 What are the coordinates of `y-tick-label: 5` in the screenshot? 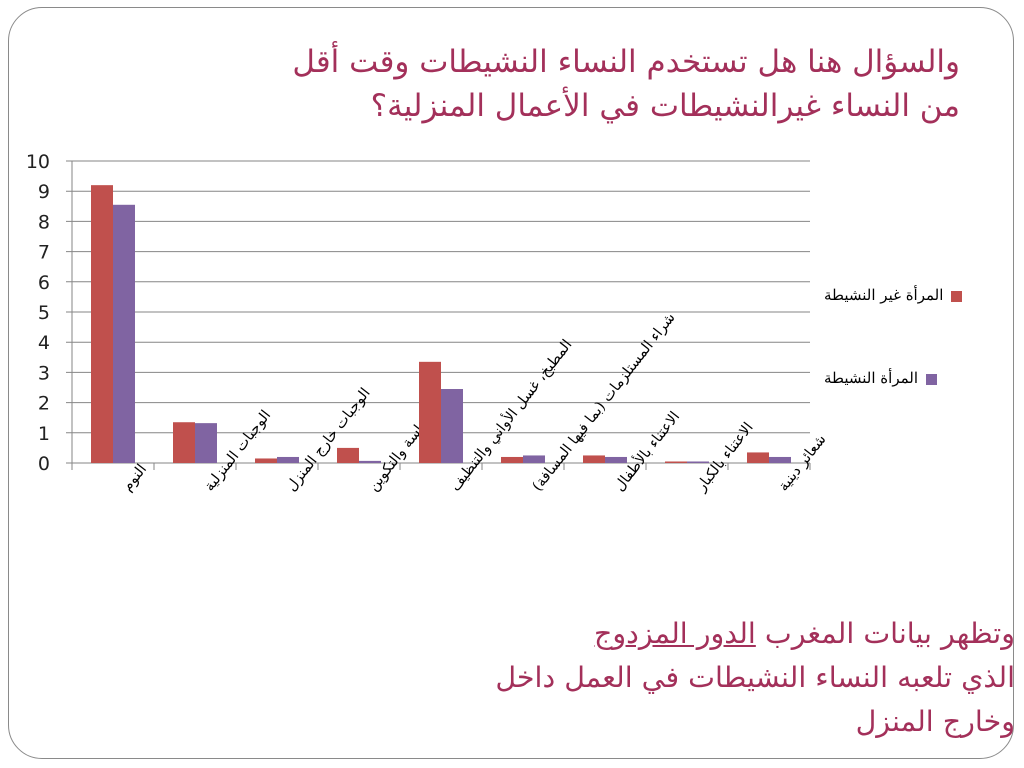 It's located at (44, 313).